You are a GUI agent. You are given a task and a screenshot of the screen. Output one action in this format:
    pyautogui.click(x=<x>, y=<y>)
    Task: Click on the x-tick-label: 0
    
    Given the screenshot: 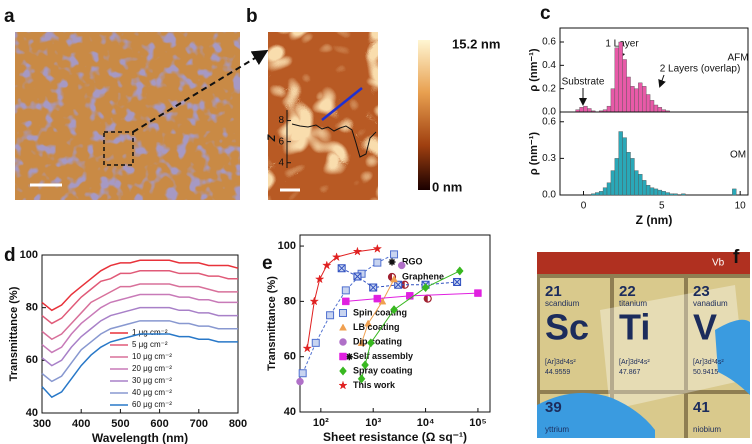 What is the action you would take?
    pyautogui.click(x=584, y=206)
    